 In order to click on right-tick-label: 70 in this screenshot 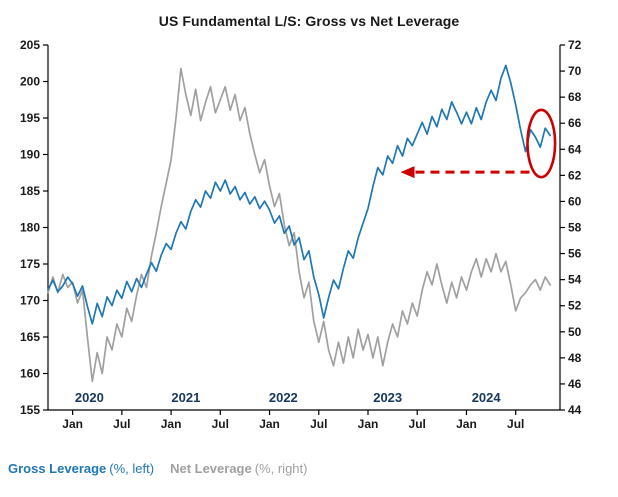, I will do `click(575, 71)`.